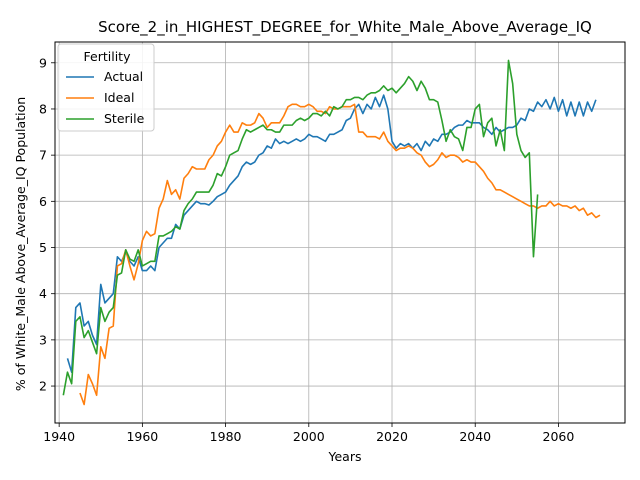  I want to click on legend-label-sterile: Sterile, so click(124, 118).